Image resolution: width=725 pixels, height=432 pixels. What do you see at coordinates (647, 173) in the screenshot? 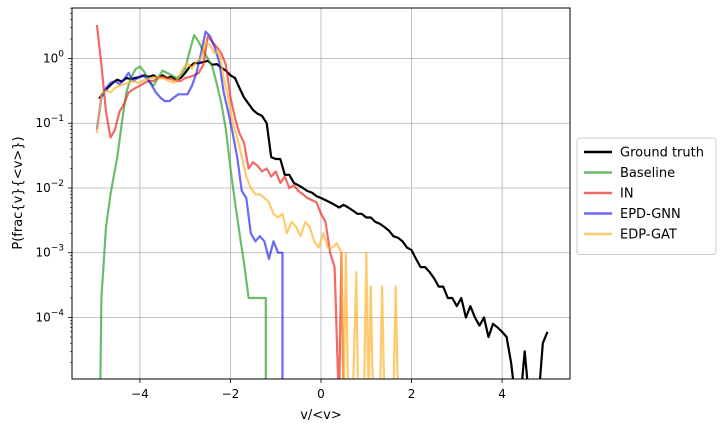
I see `legend-label-baseline: Baseline` at bounding box center [647, 173].